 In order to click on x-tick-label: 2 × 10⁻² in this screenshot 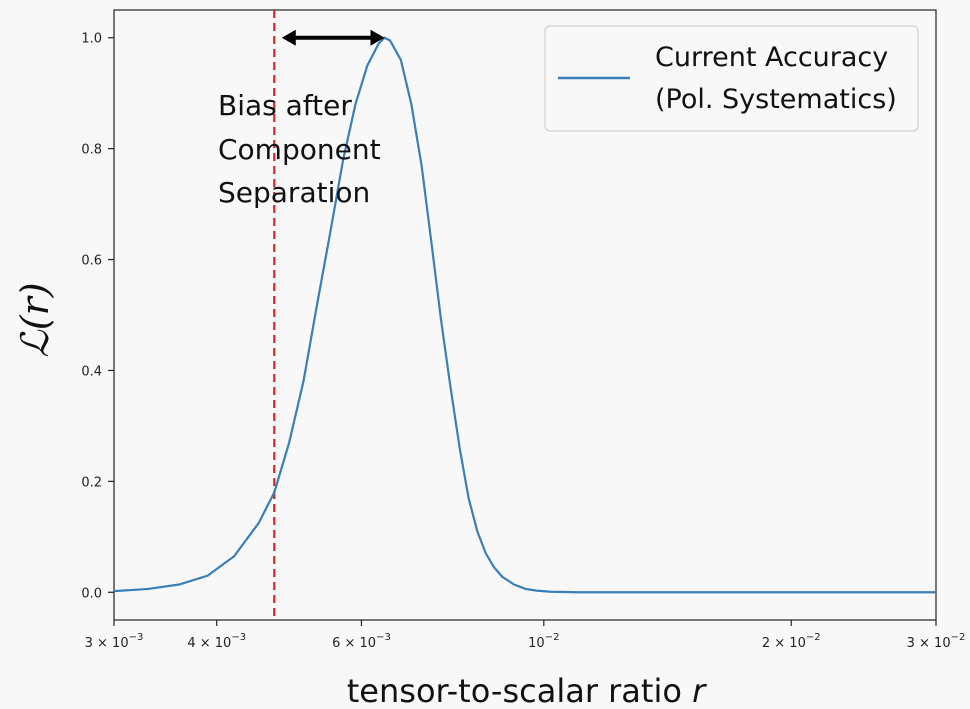, I will do `click(791, 641)`.